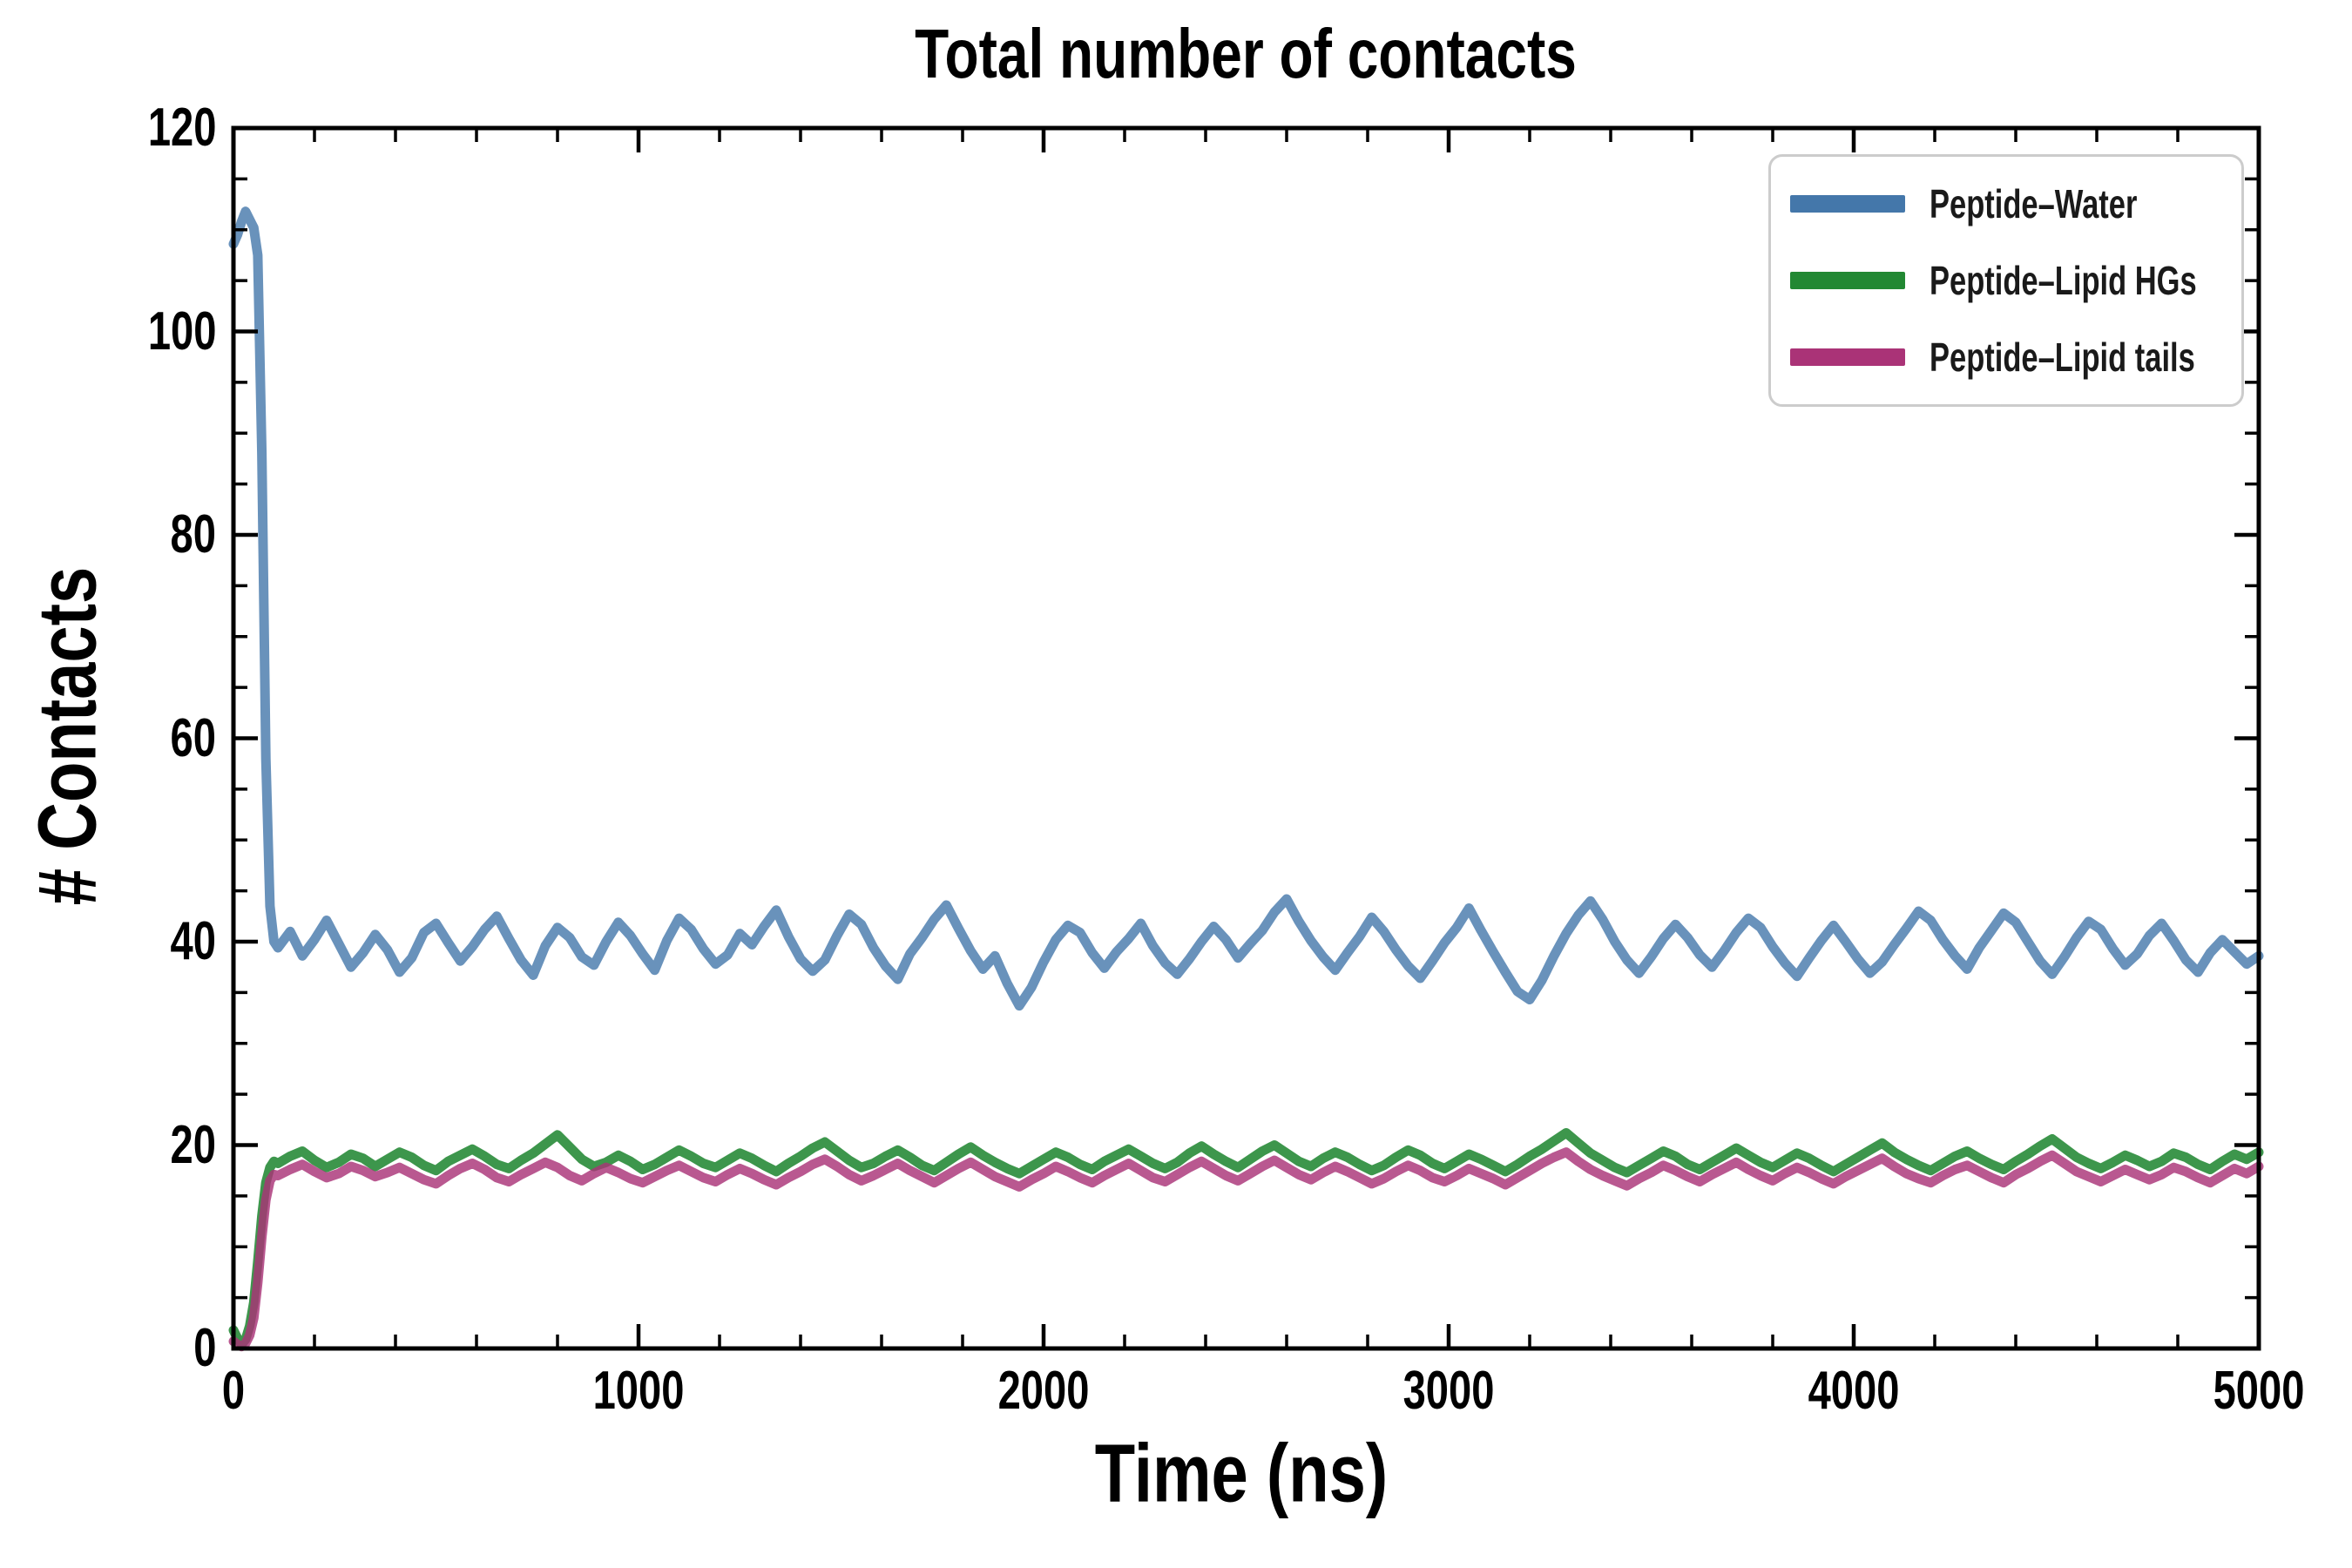 The height and width of the screenshot is (1568, 2352). What do you see at coordinates (1847, 280) in the screenshot?
I see `legend-swatch-peptide-lipid-hgs` at bounding box center [1847, 280].